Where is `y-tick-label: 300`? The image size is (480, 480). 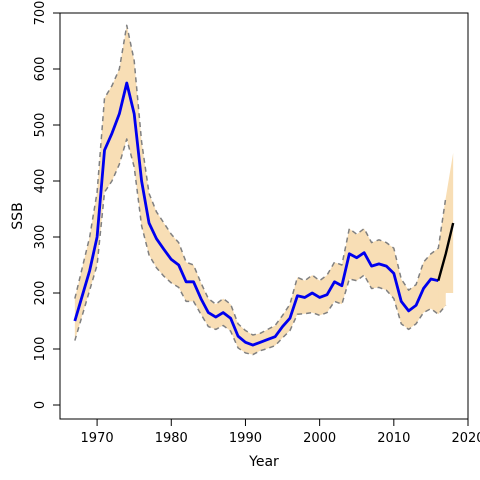
y-tick-label: 300 is located at coordinates (40, 237).